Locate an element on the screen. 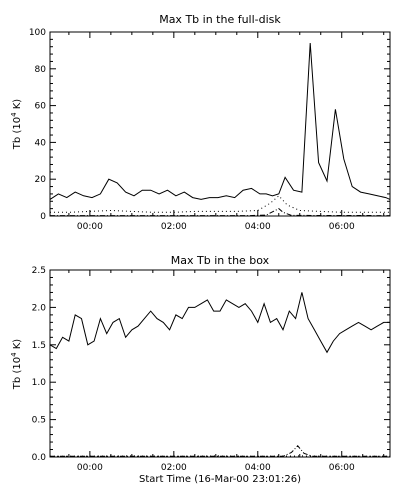 Image resolution: width=400 pixels, height=504 pixels. y-tick-label: 20 is located at coordinates (41, 180).